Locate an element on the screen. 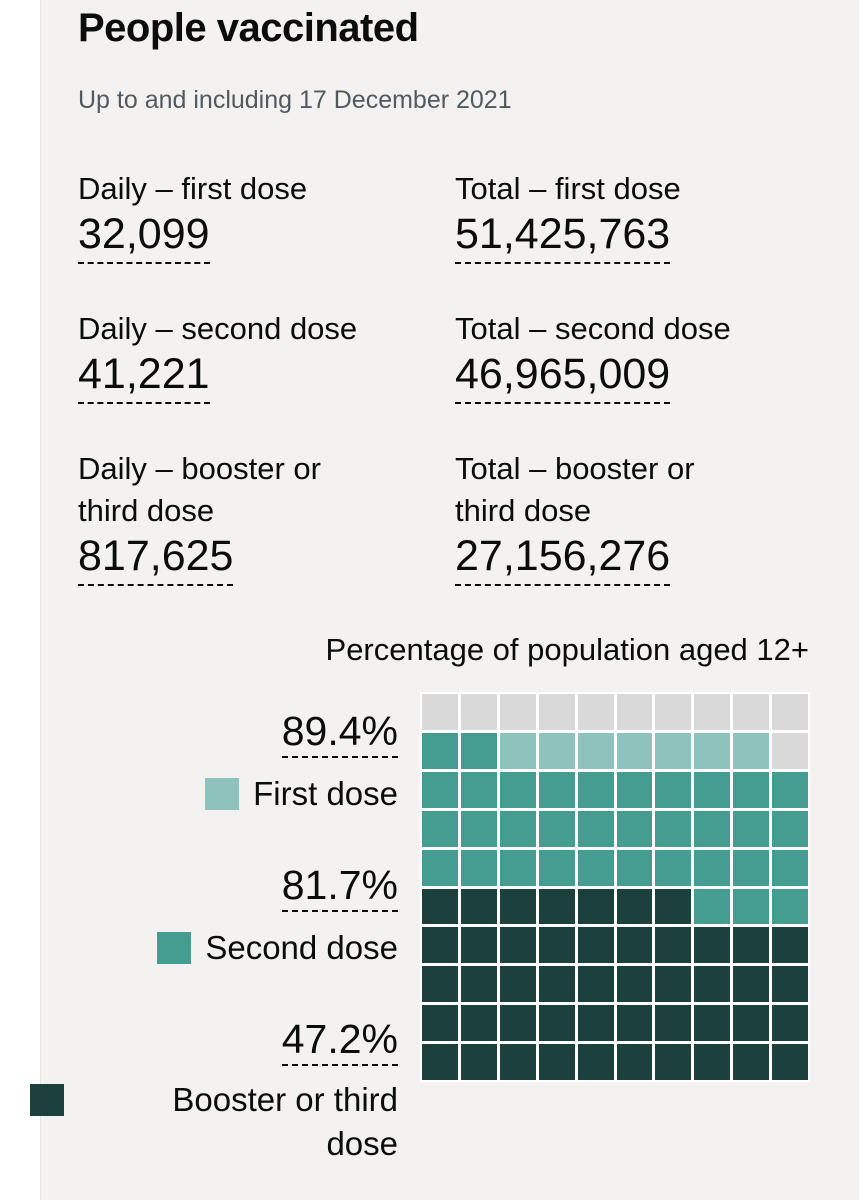 The width and height of the screenshot is (859, 1200). legend-label-first: First dose is located at coordinates (325, 793).